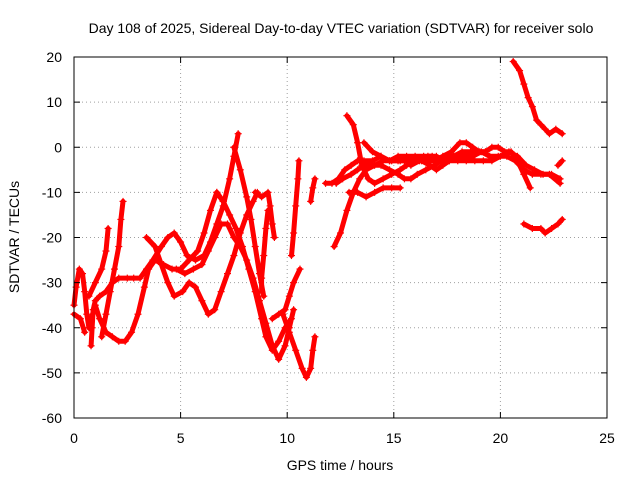  Describe the element at coordinates (384, 152) in the screenshot. I see `data-series-s21` at that location.